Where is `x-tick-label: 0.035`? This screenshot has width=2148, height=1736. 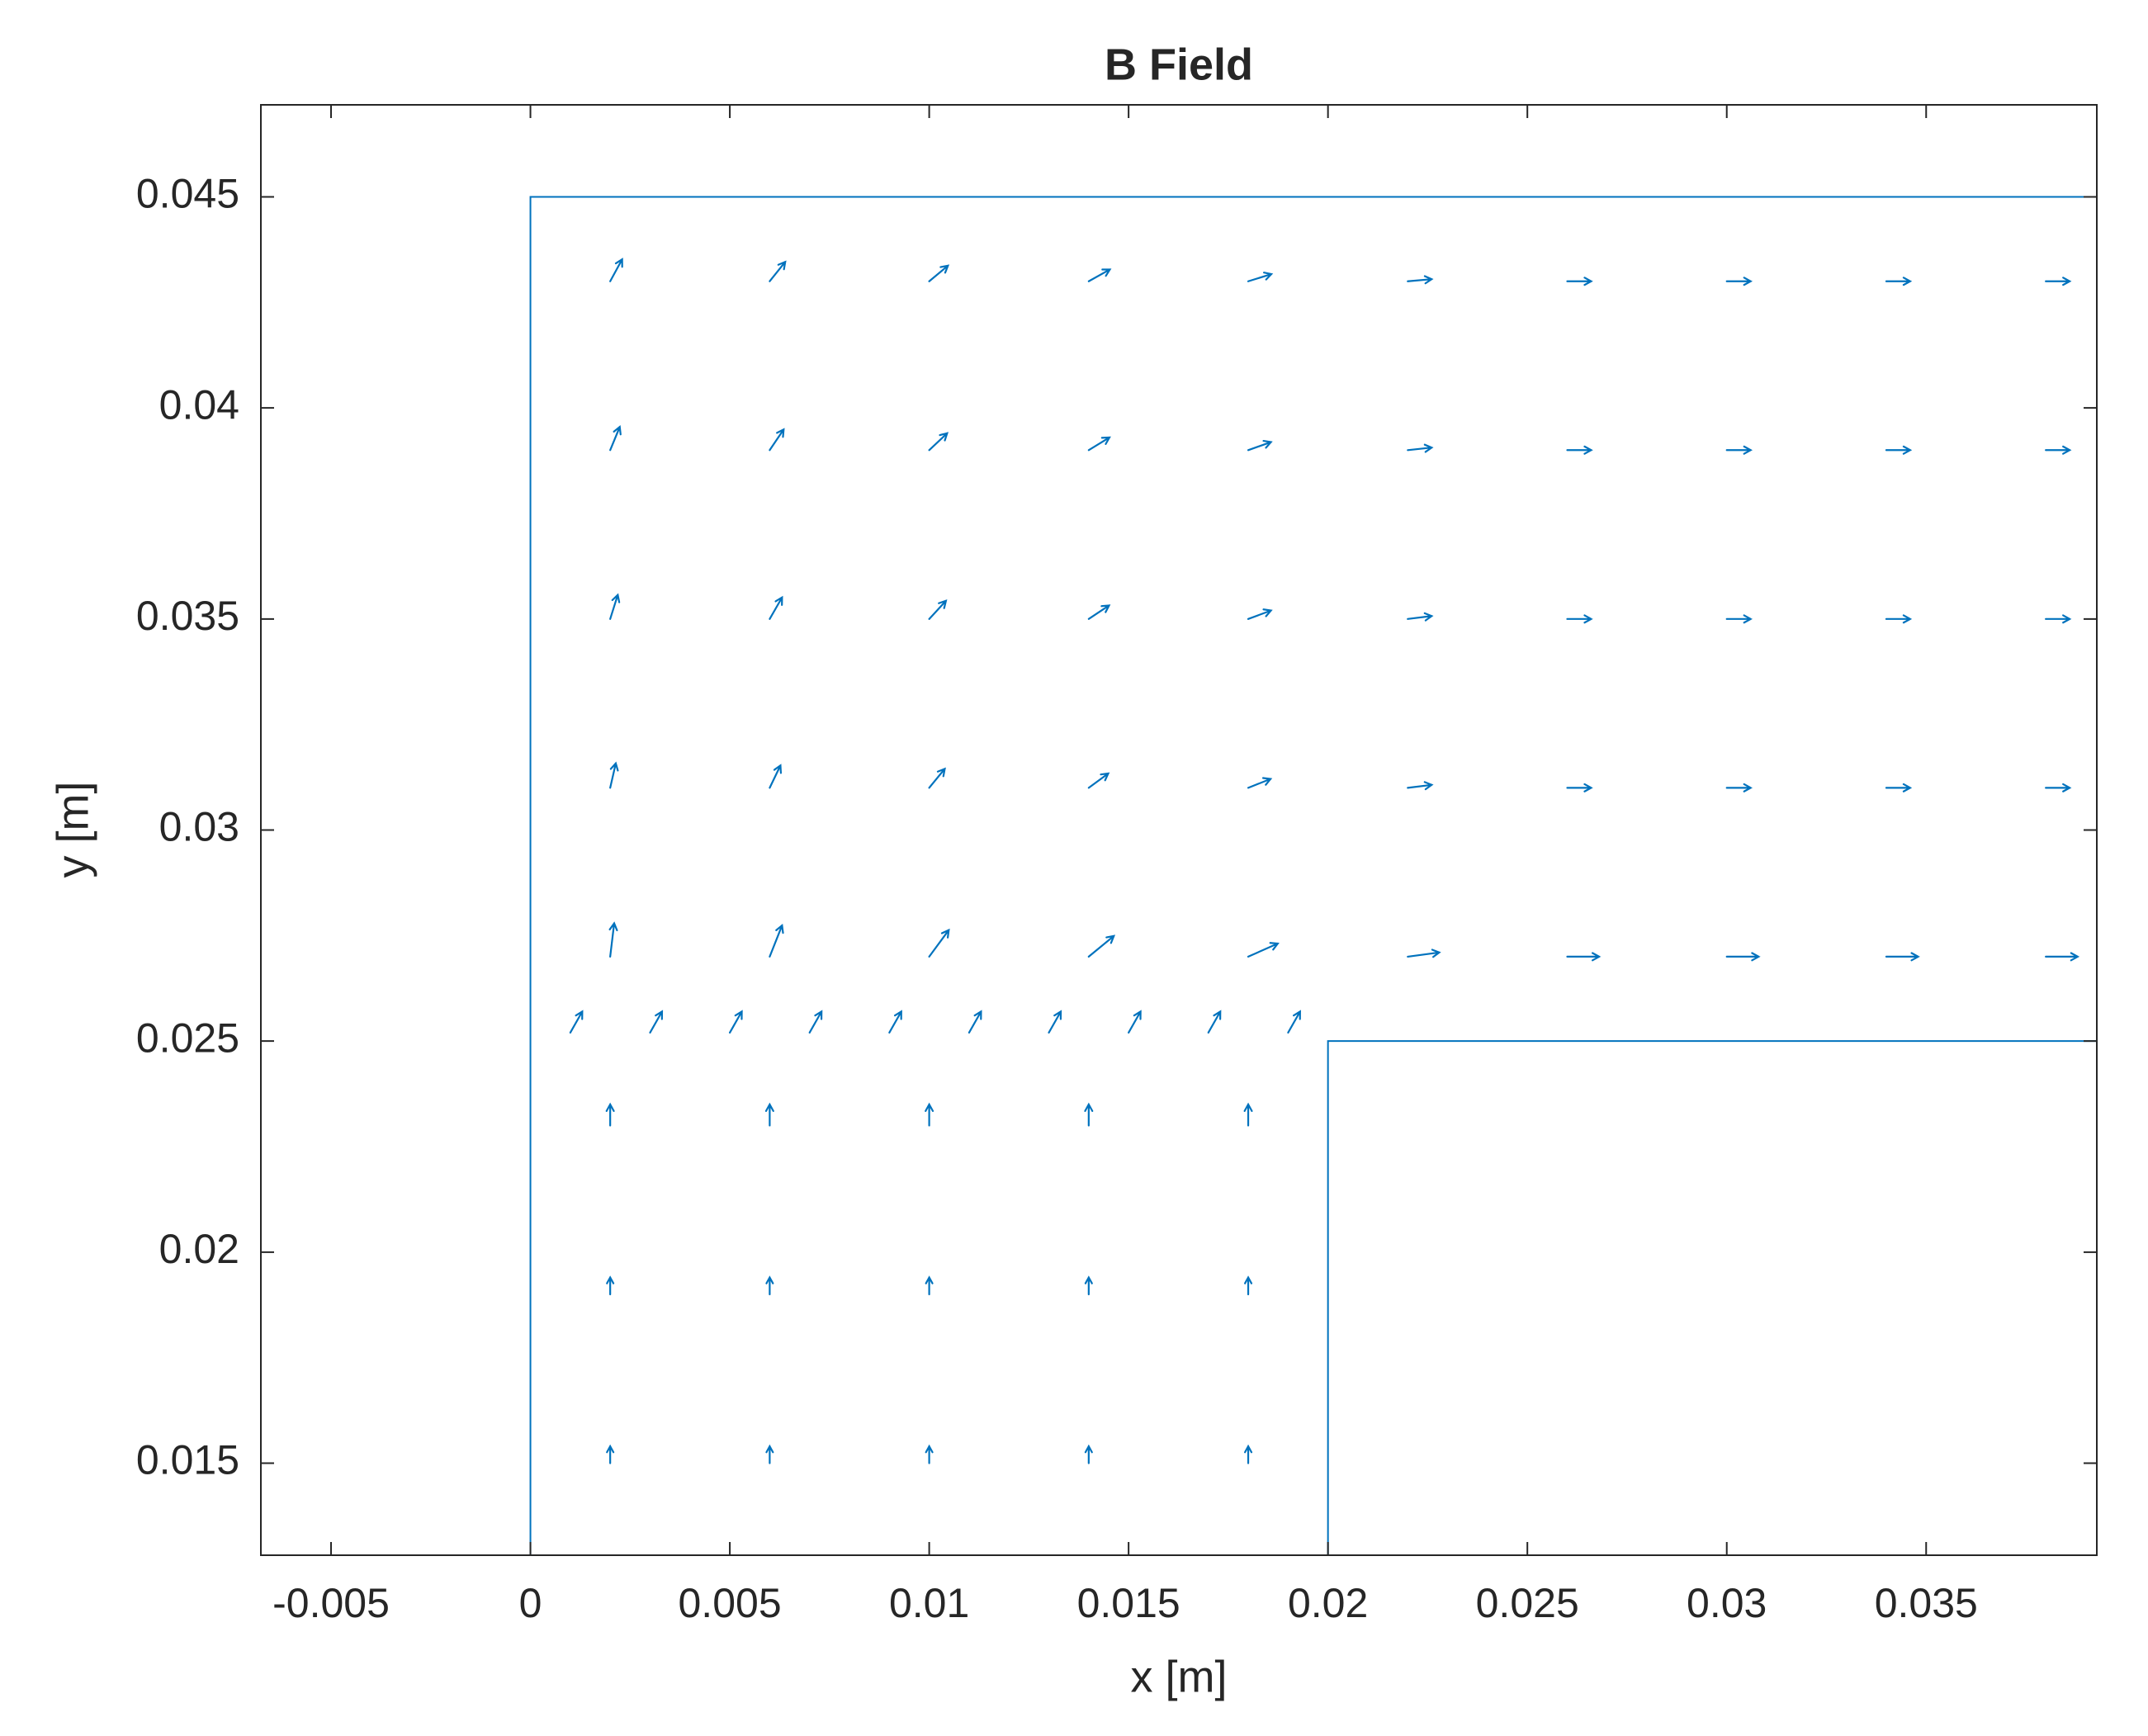 x-tick-label: 0.035 is located at coordinates (1926, 1603).